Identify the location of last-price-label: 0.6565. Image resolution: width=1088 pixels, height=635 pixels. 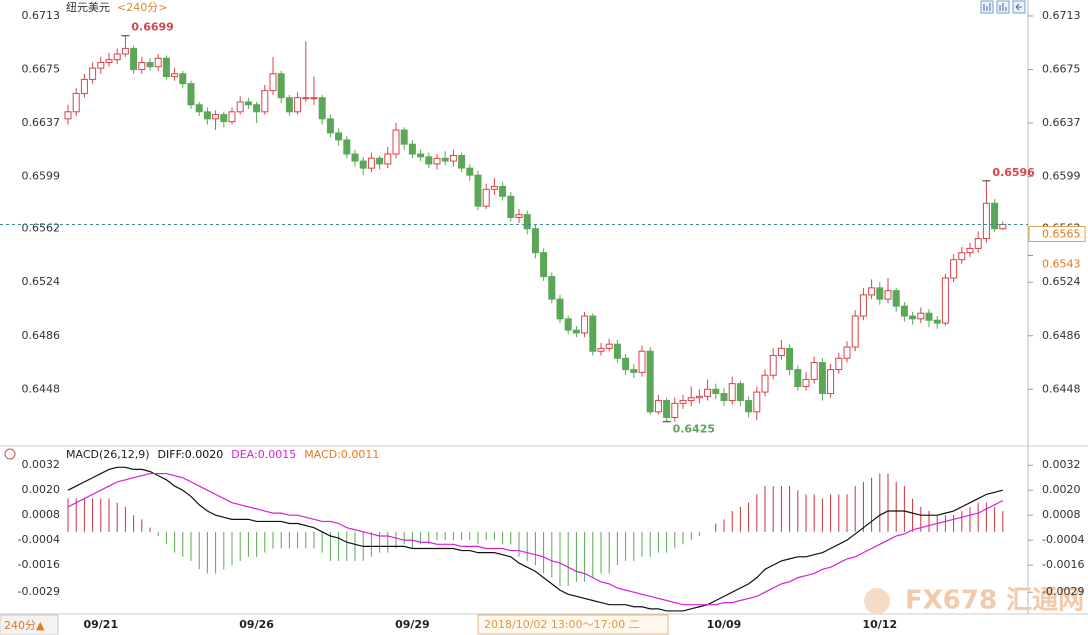
(1061, 233).